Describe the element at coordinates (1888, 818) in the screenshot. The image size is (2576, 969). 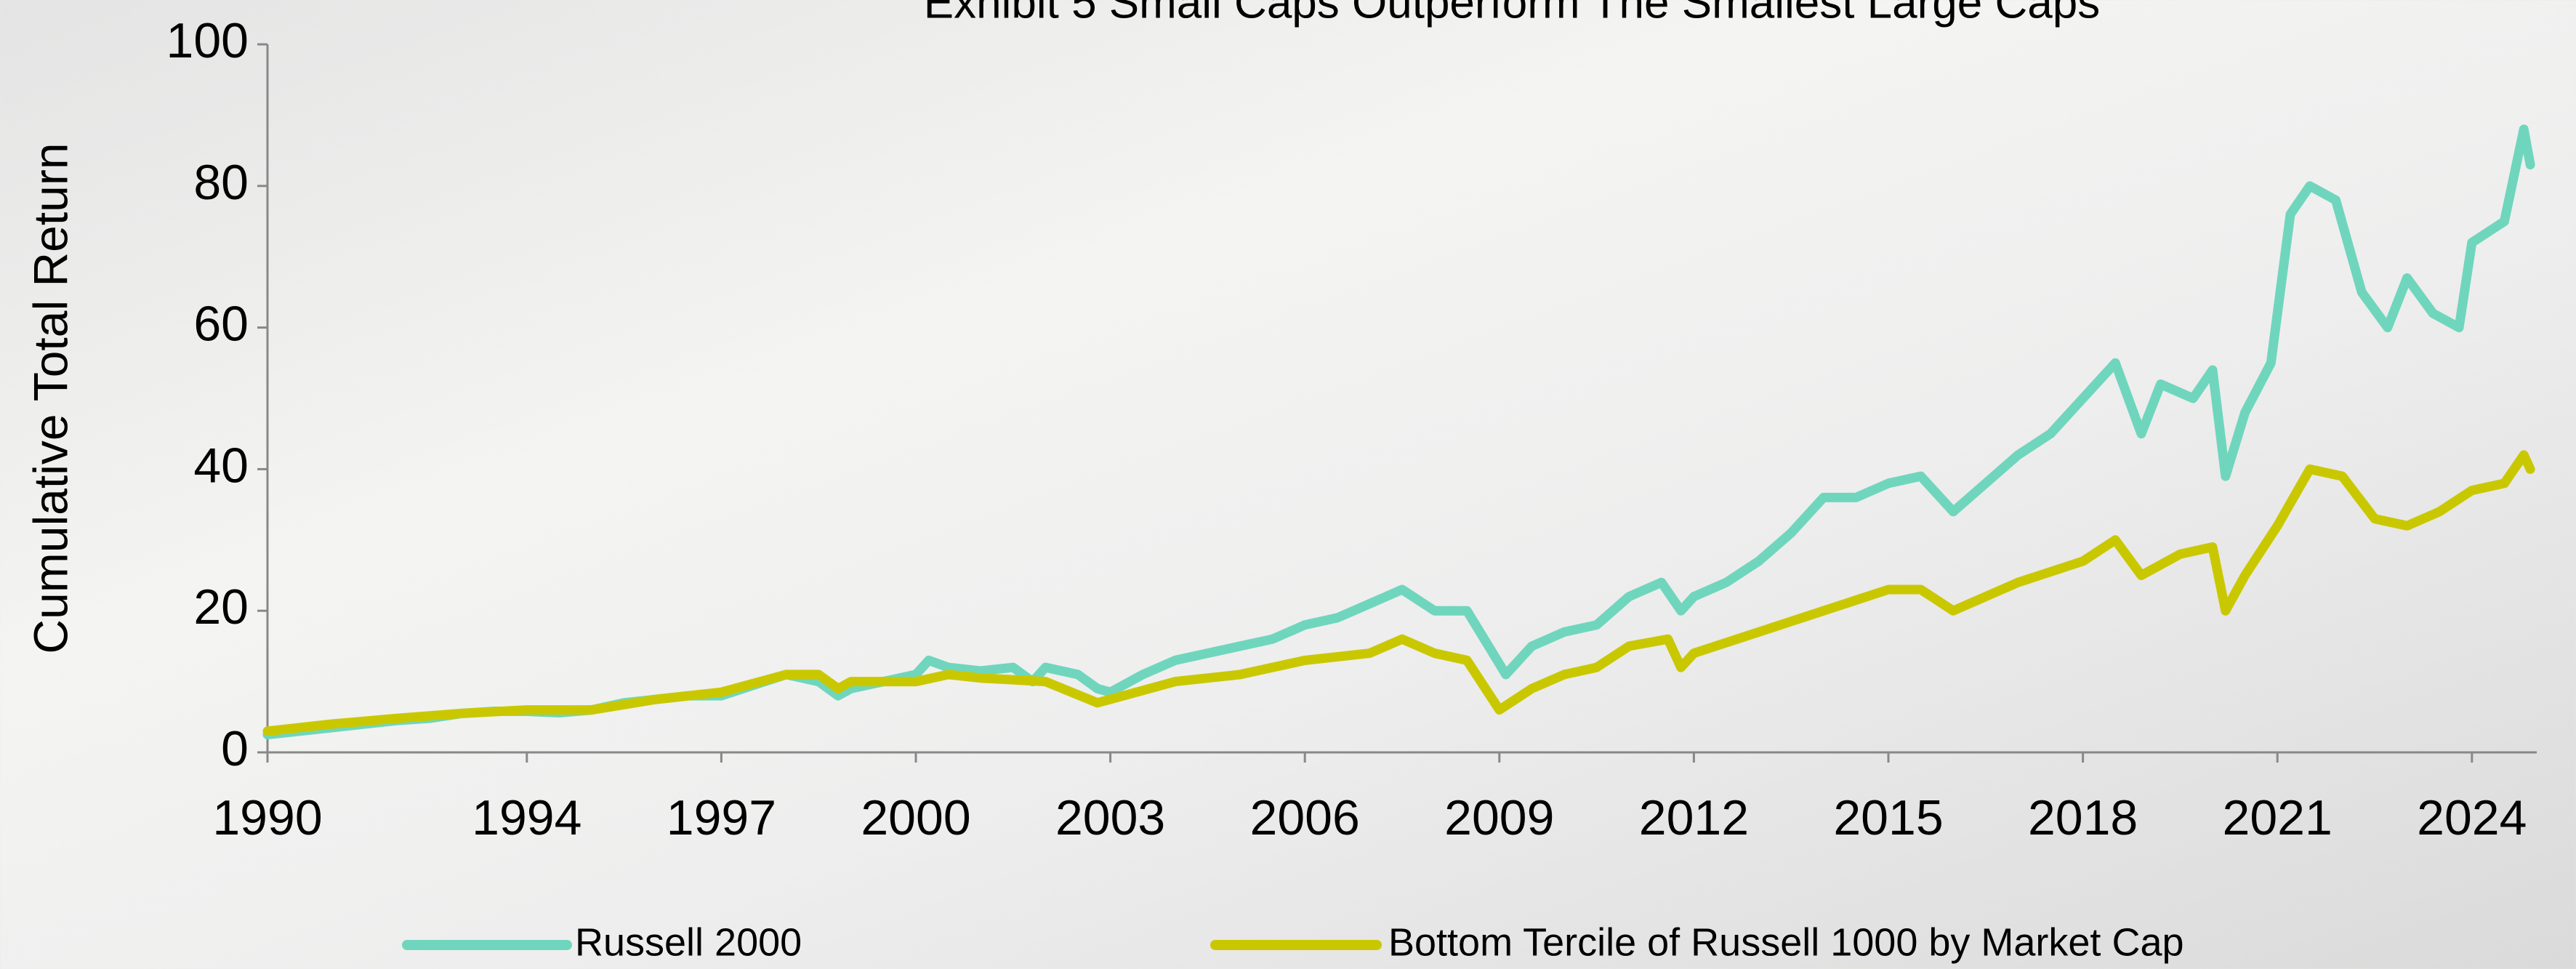
I see `x-tick-label: 2015` at that location.